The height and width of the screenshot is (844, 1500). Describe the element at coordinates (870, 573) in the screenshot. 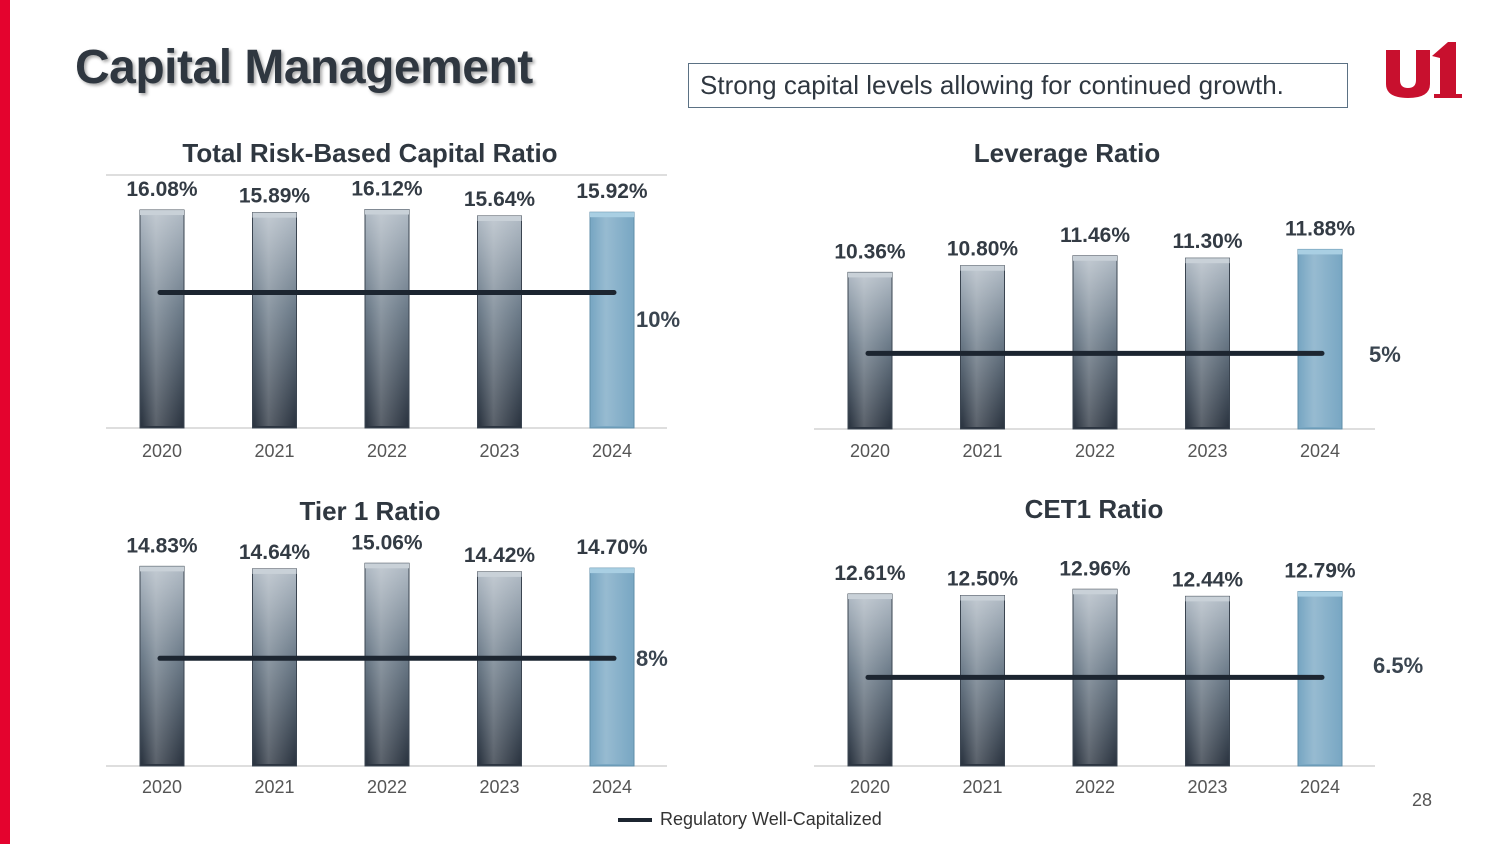

I see `data-label: 12.61%` at that location.